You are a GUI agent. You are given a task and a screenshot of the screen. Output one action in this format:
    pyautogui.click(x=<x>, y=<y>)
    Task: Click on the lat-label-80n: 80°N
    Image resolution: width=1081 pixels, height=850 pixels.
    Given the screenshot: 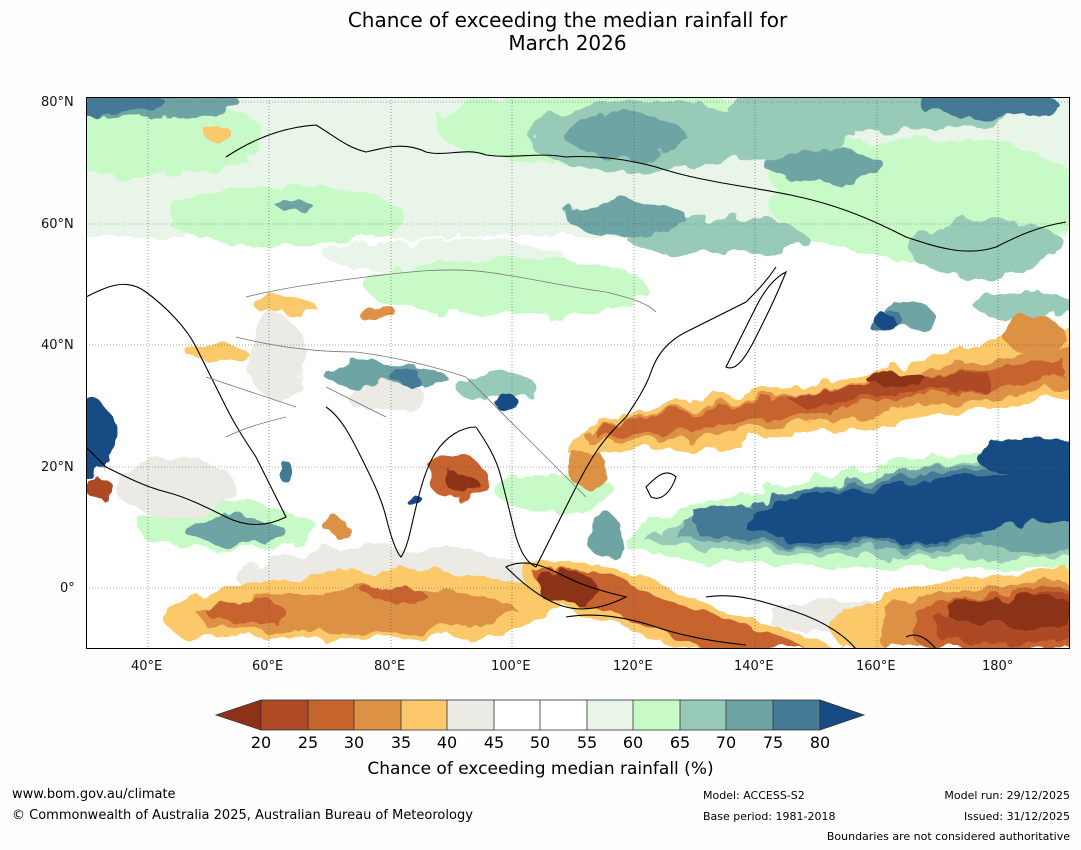 What is the action you would take?
    pyautogui.click(x=57, y=102)
    